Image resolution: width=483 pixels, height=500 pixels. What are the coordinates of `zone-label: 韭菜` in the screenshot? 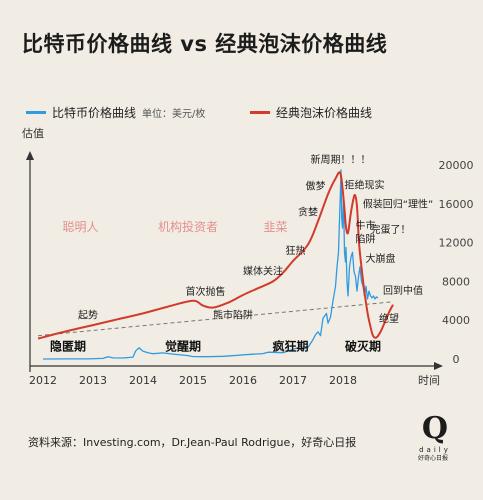 It's located at (275, 227).